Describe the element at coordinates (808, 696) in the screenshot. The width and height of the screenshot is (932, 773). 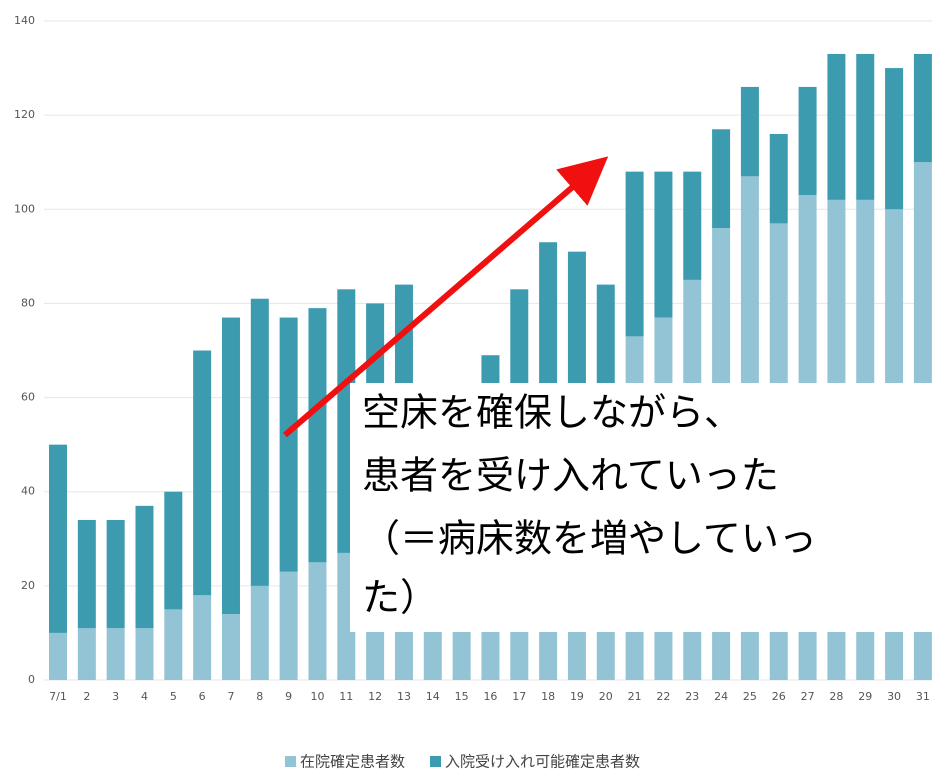
I see `x-tick-label: 27` at that location.